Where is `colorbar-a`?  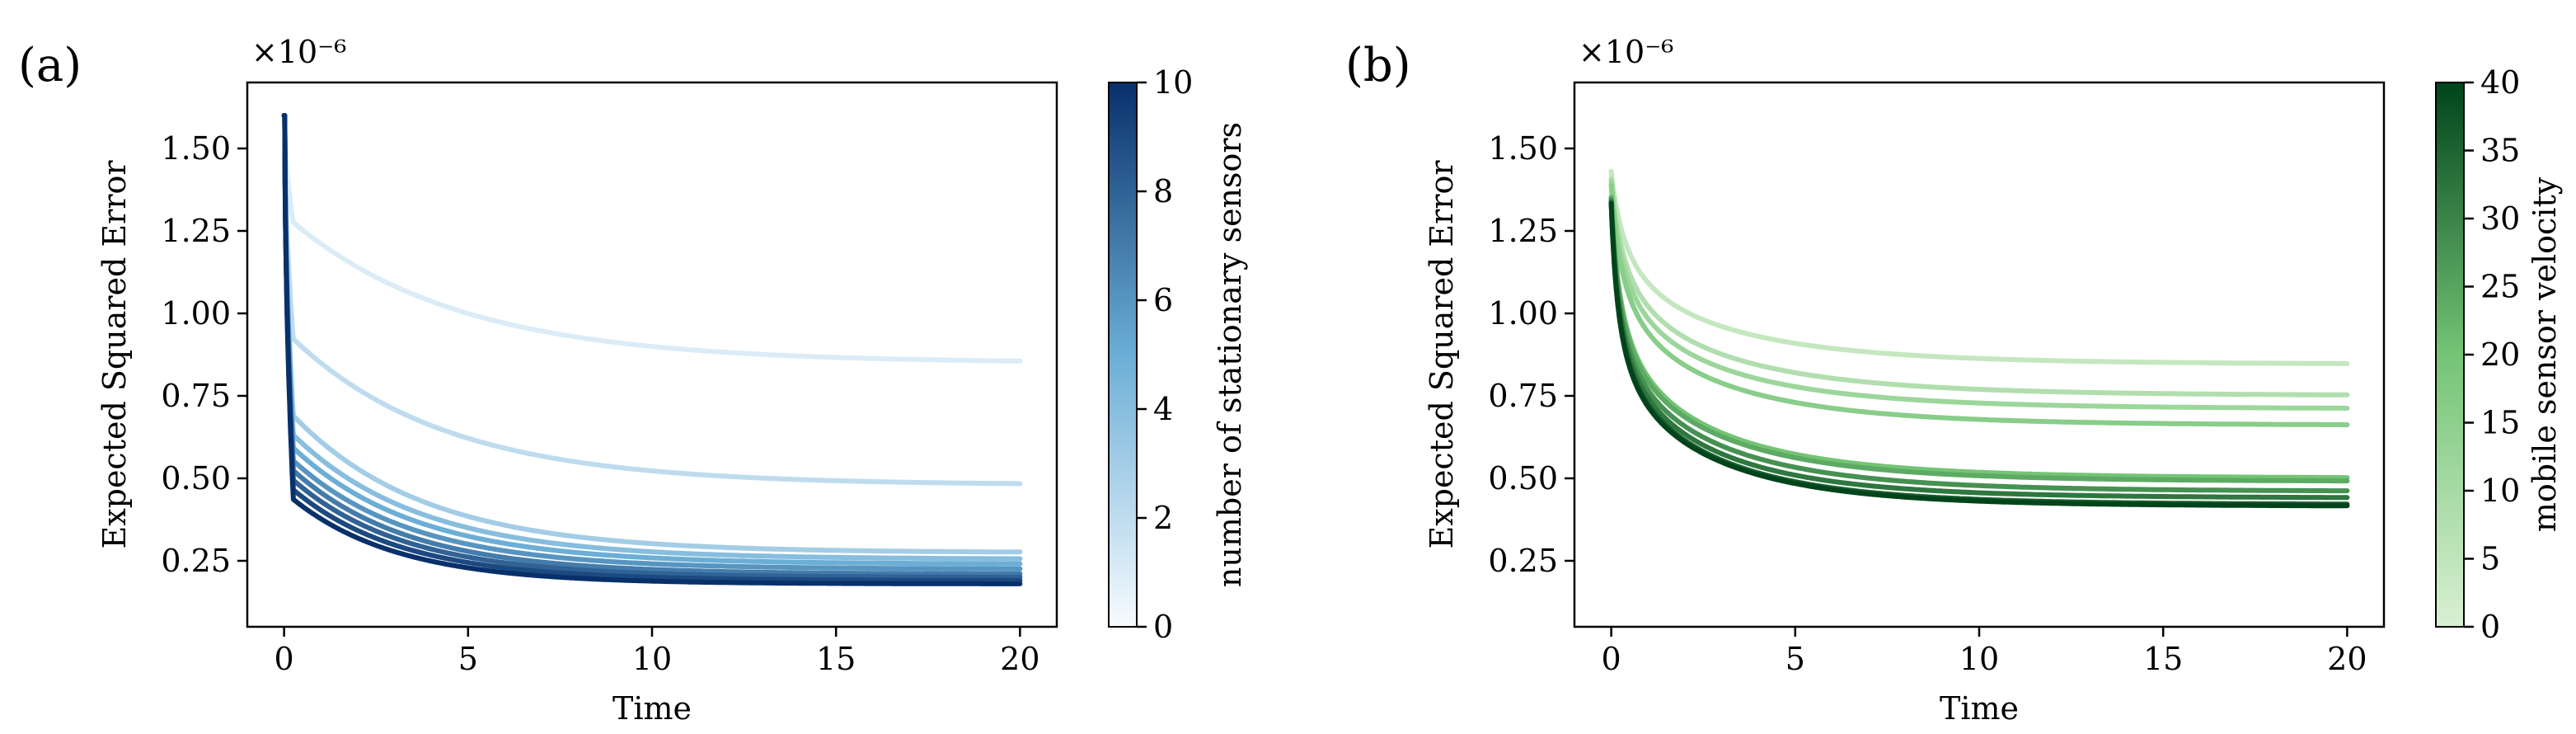 colorbar-a is located at coordinates (1123, 355).